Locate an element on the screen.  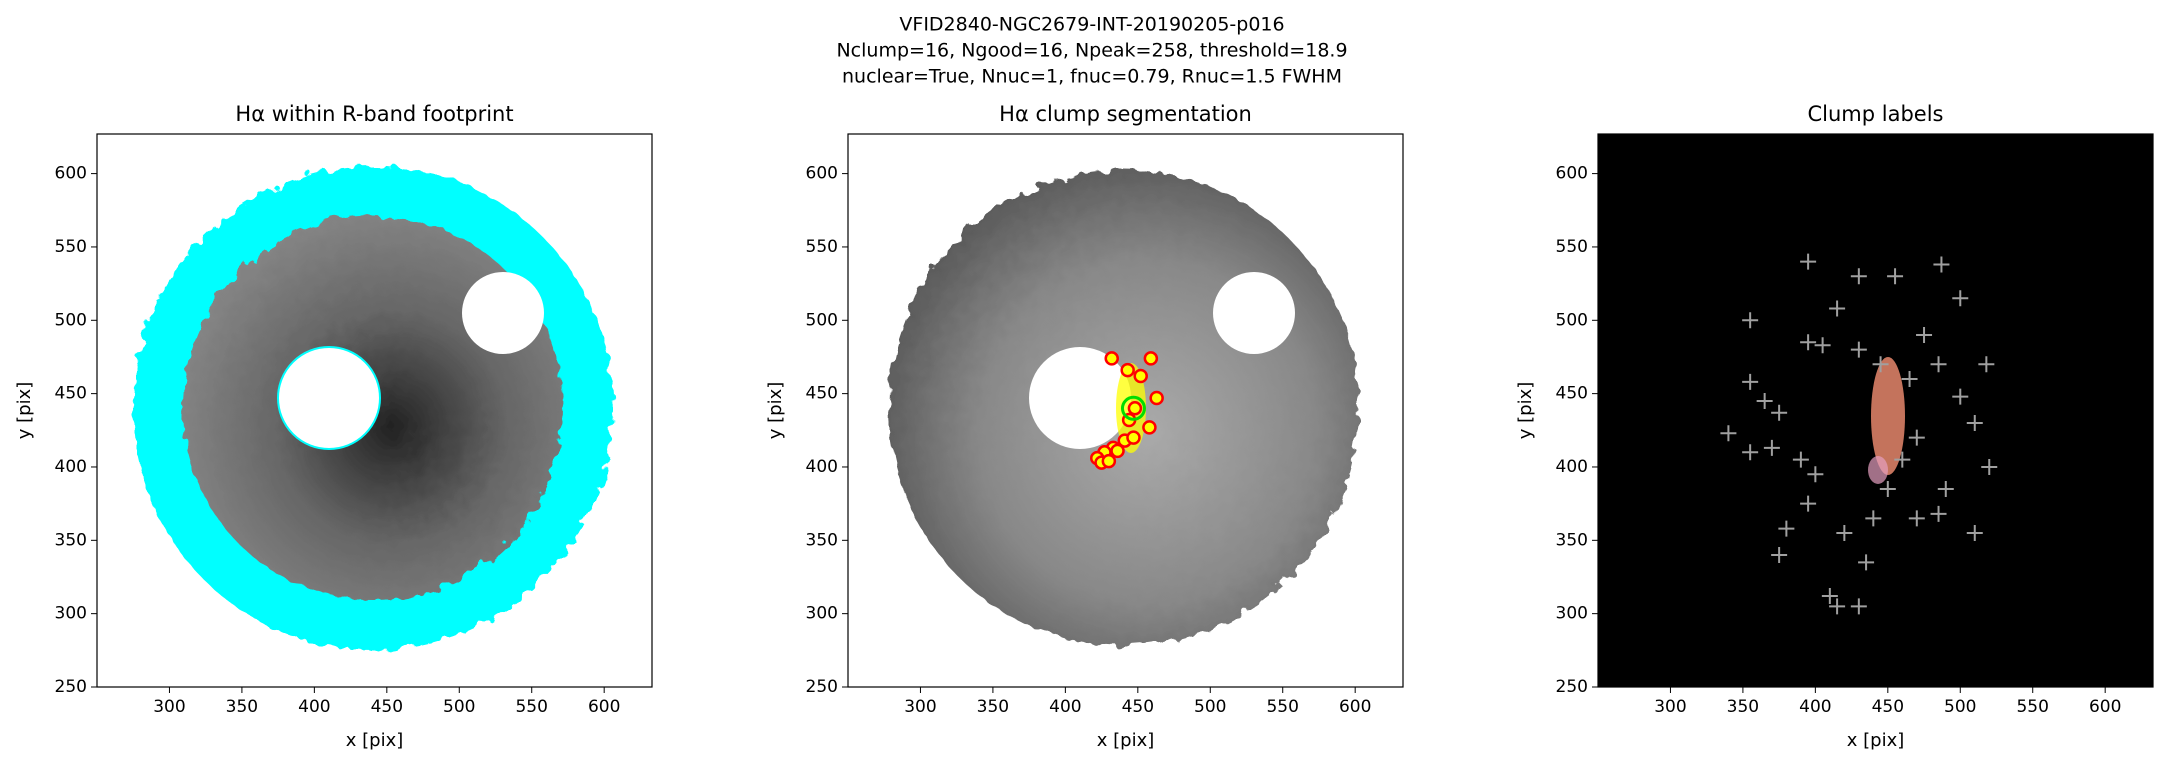
axes-title: Hα clump segmentation is located at coordinates (1125, 114).